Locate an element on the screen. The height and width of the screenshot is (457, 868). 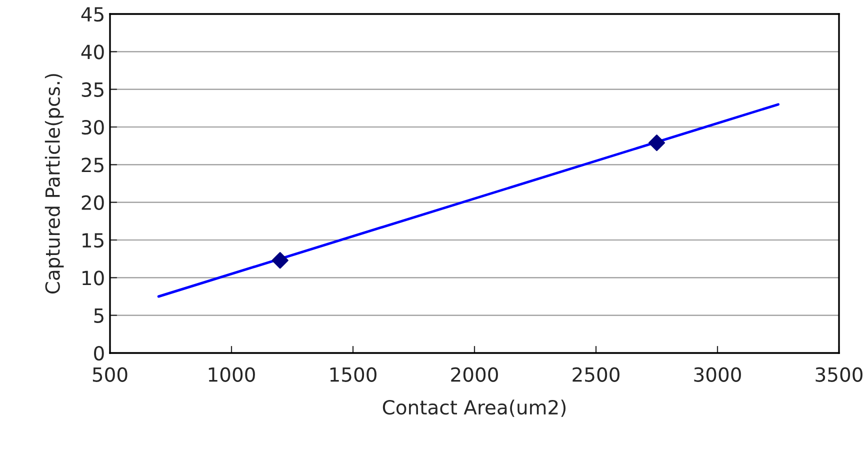
y-tick-label: 15 is located at coordinates (93, 240).